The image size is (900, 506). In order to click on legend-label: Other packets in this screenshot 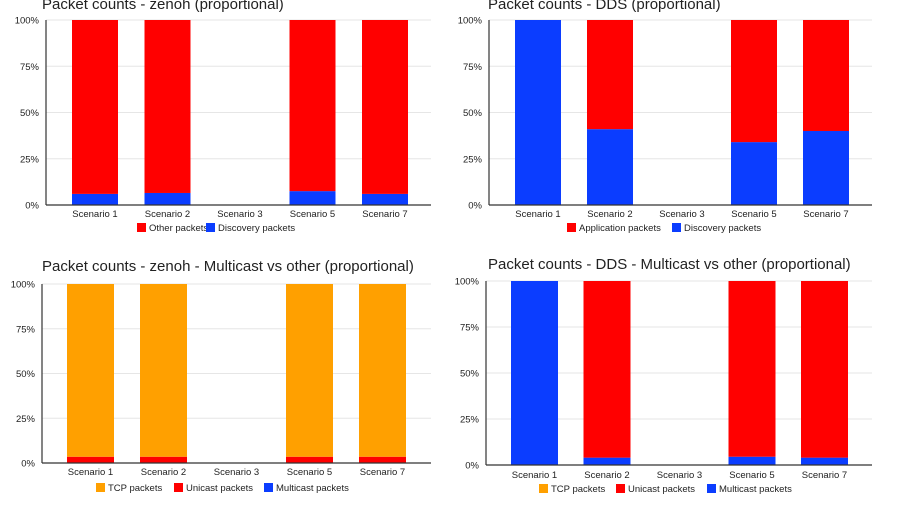, I will do `click(178, 228)`.